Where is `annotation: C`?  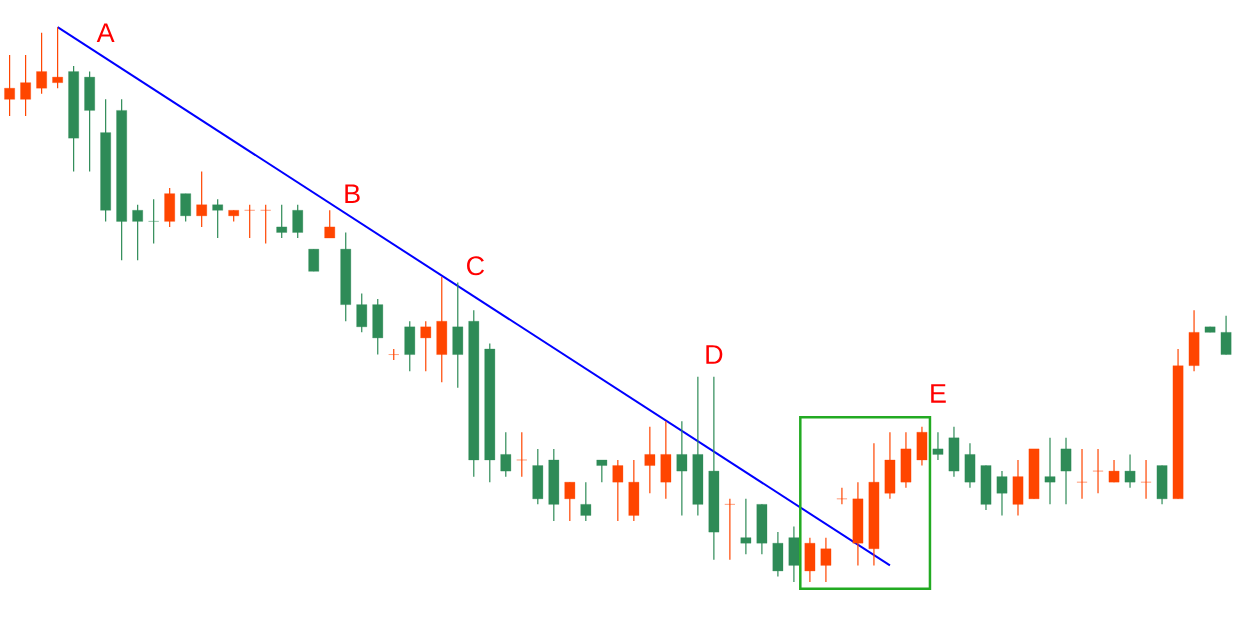 annotation: C is located at coordinates (476, 266).